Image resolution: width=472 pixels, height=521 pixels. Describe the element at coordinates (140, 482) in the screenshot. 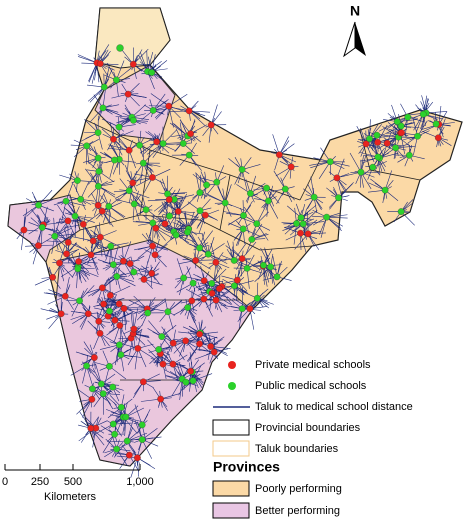

I see `scale-label: 1,000` at that location.